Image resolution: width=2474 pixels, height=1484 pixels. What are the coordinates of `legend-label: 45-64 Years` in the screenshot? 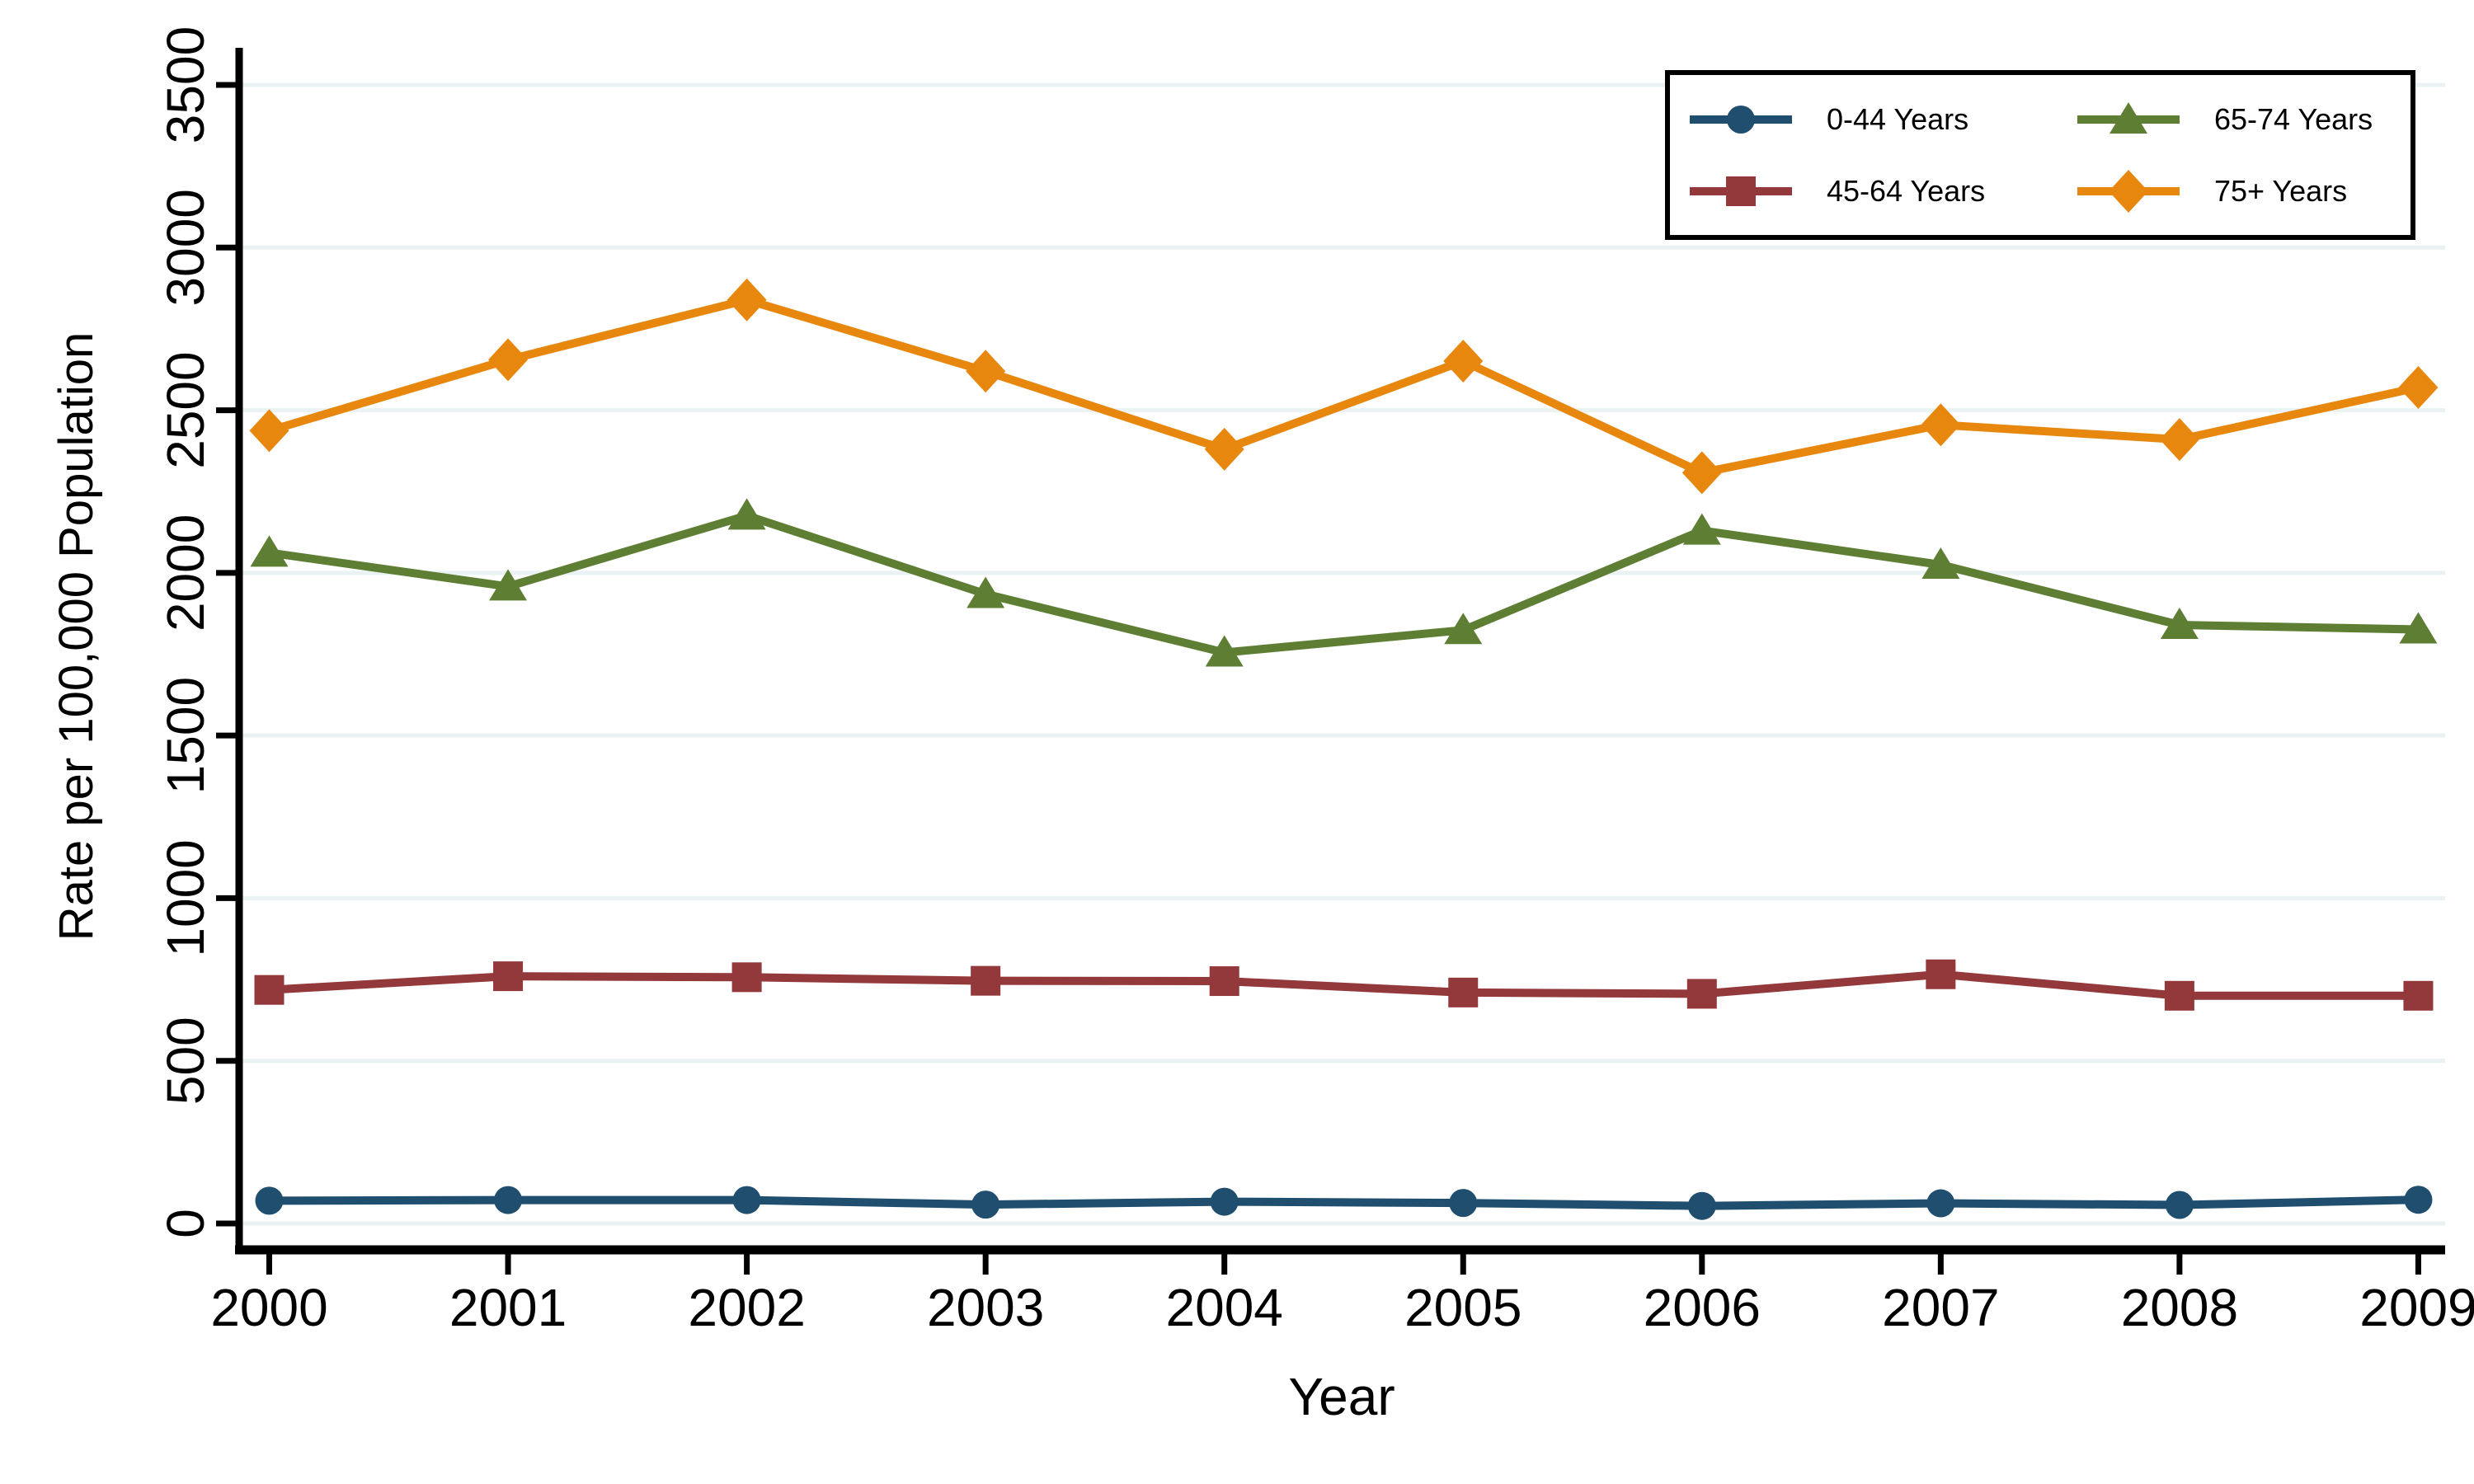 It's located at (1906, 190).